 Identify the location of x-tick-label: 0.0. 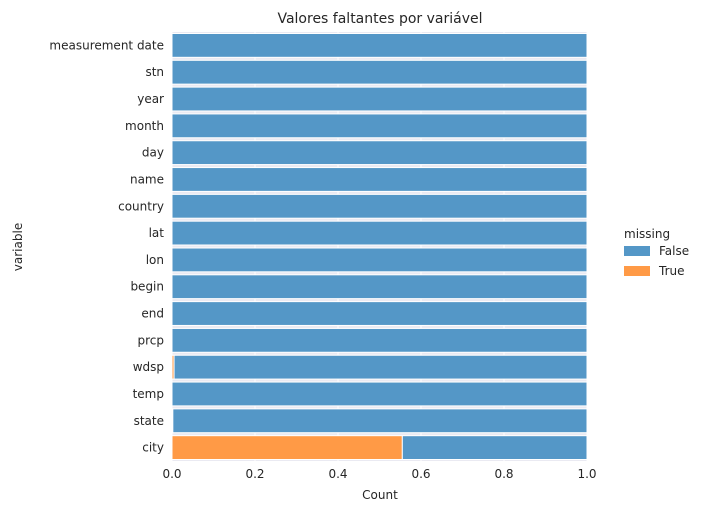
(171, 474).